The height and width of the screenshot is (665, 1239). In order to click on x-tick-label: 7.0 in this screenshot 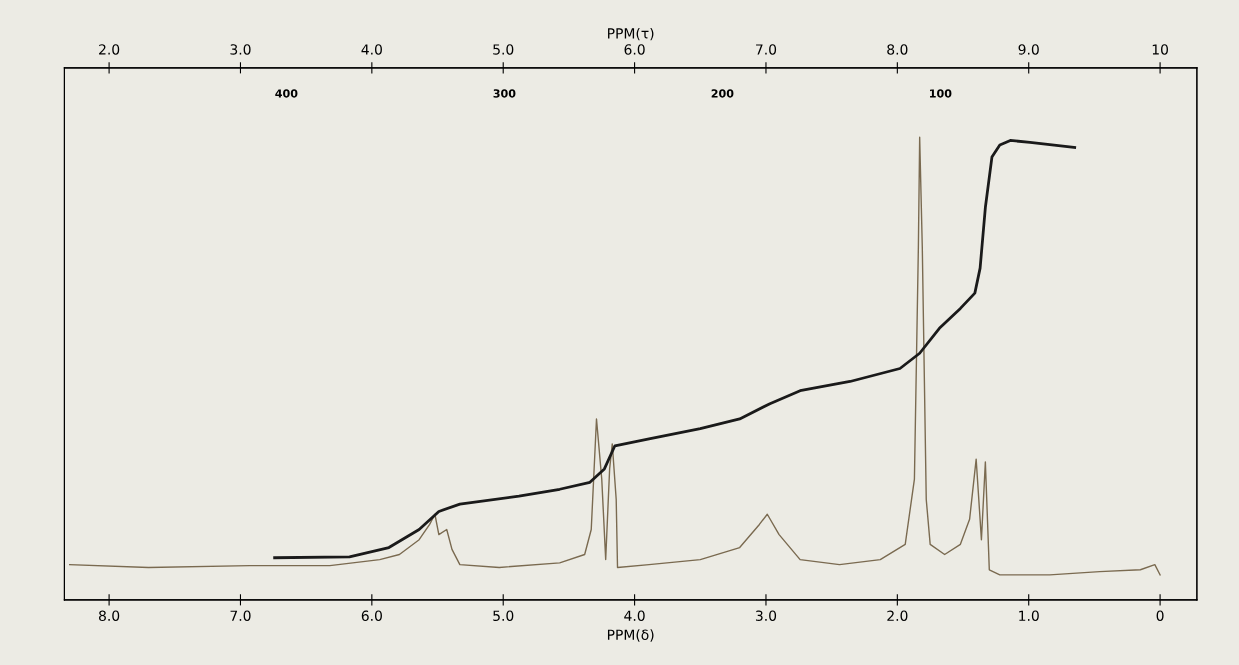, I will do `click(240, 615)`.